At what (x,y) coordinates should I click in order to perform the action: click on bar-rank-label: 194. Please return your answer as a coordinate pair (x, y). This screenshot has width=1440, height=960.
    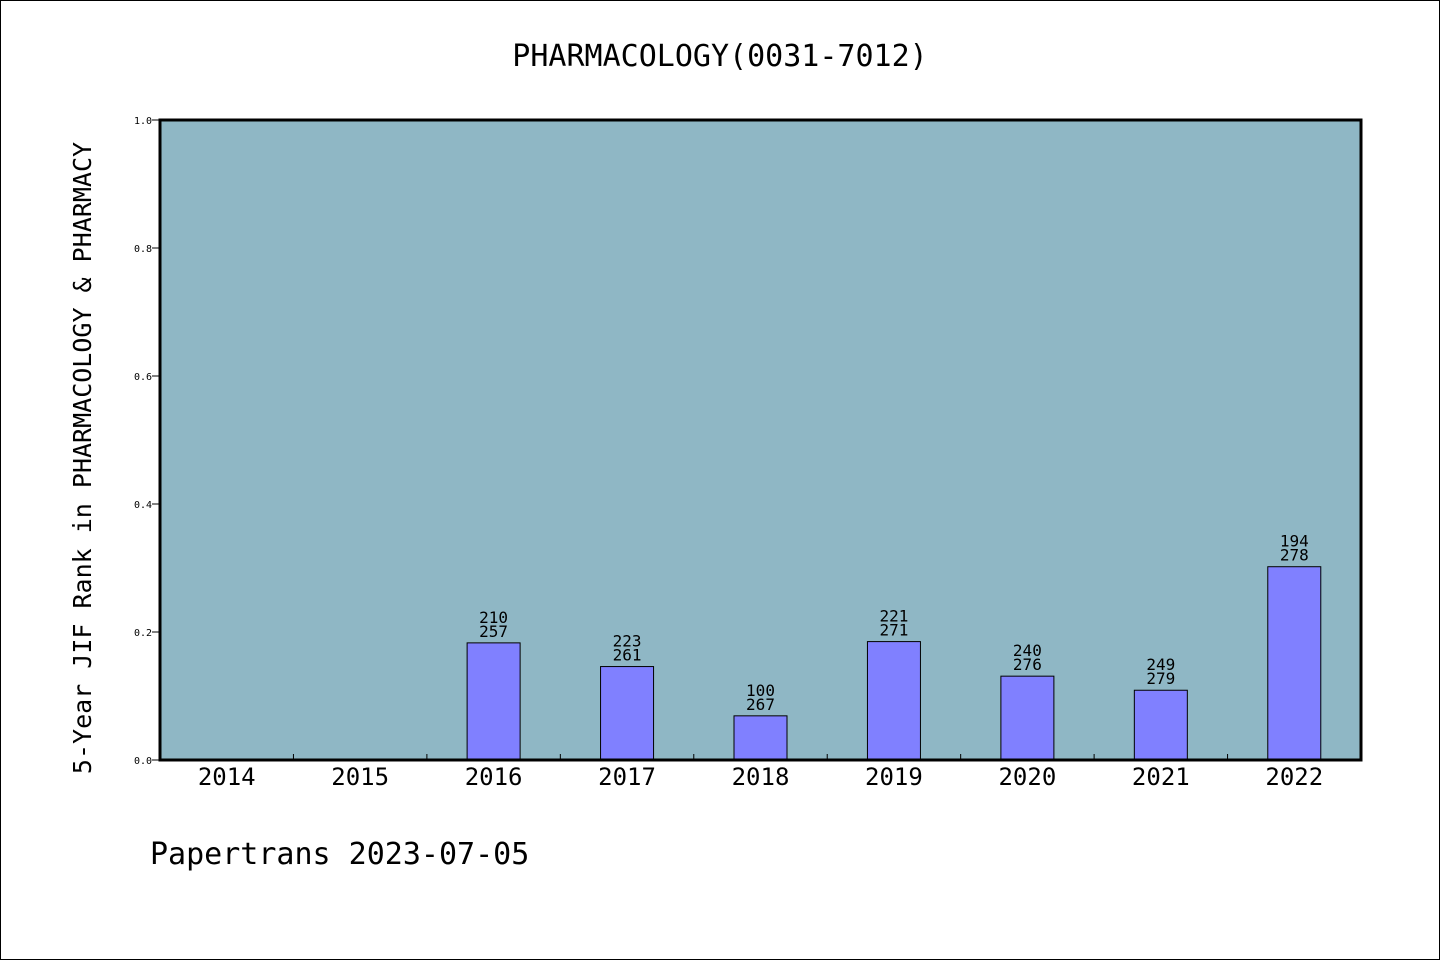
    Looking at the image, I should click on (1294, 541).